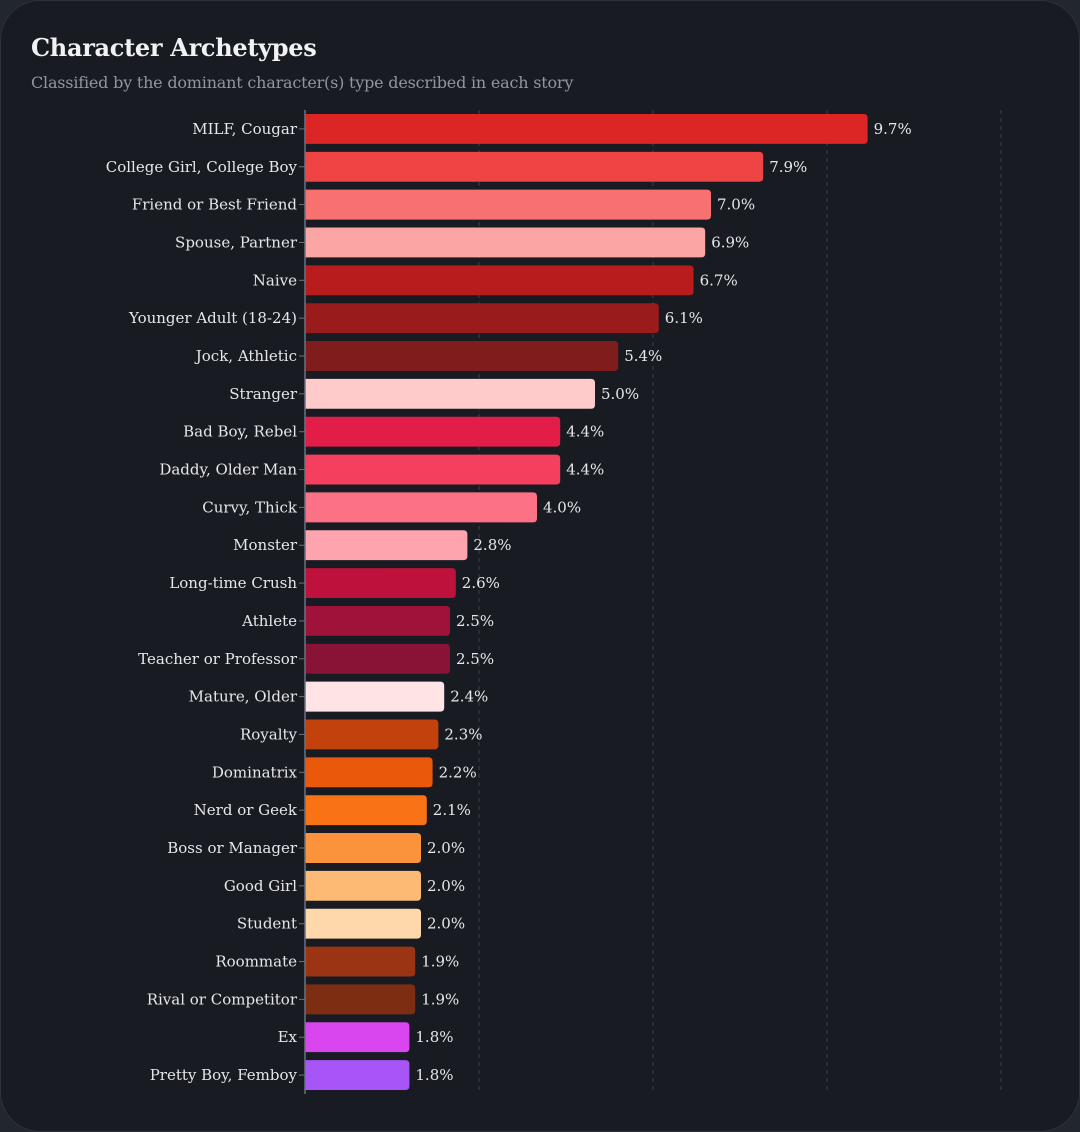  I want to click on category-label: Ex, so click(288, 1037).